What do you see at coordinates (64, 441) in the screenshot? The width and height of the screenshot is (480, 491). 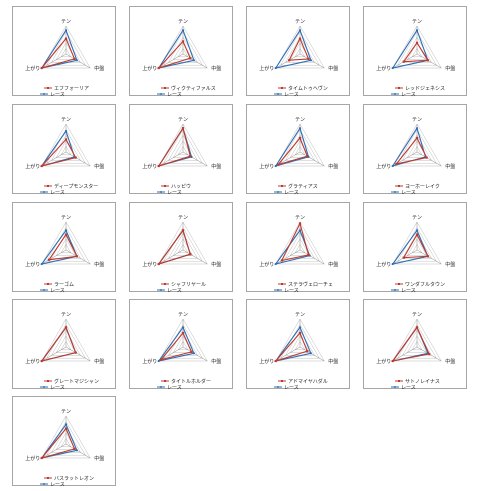 I see `radar-chart-panel: テン 中盤 上がり バスラットレオン レース` at bounding box center [64, 441].